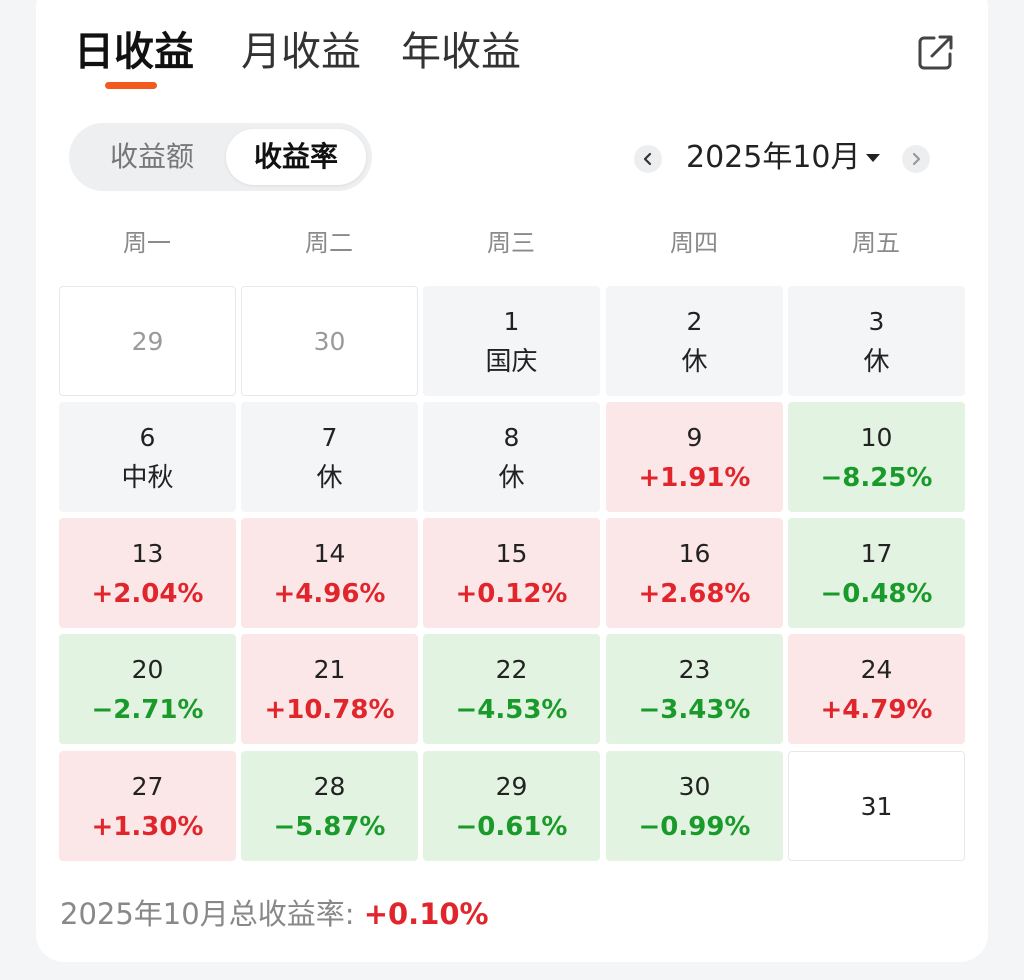 The width and height of the screenshot is (1024, 980). I want to click on daily-return: −8.25%, so click(876, 478).